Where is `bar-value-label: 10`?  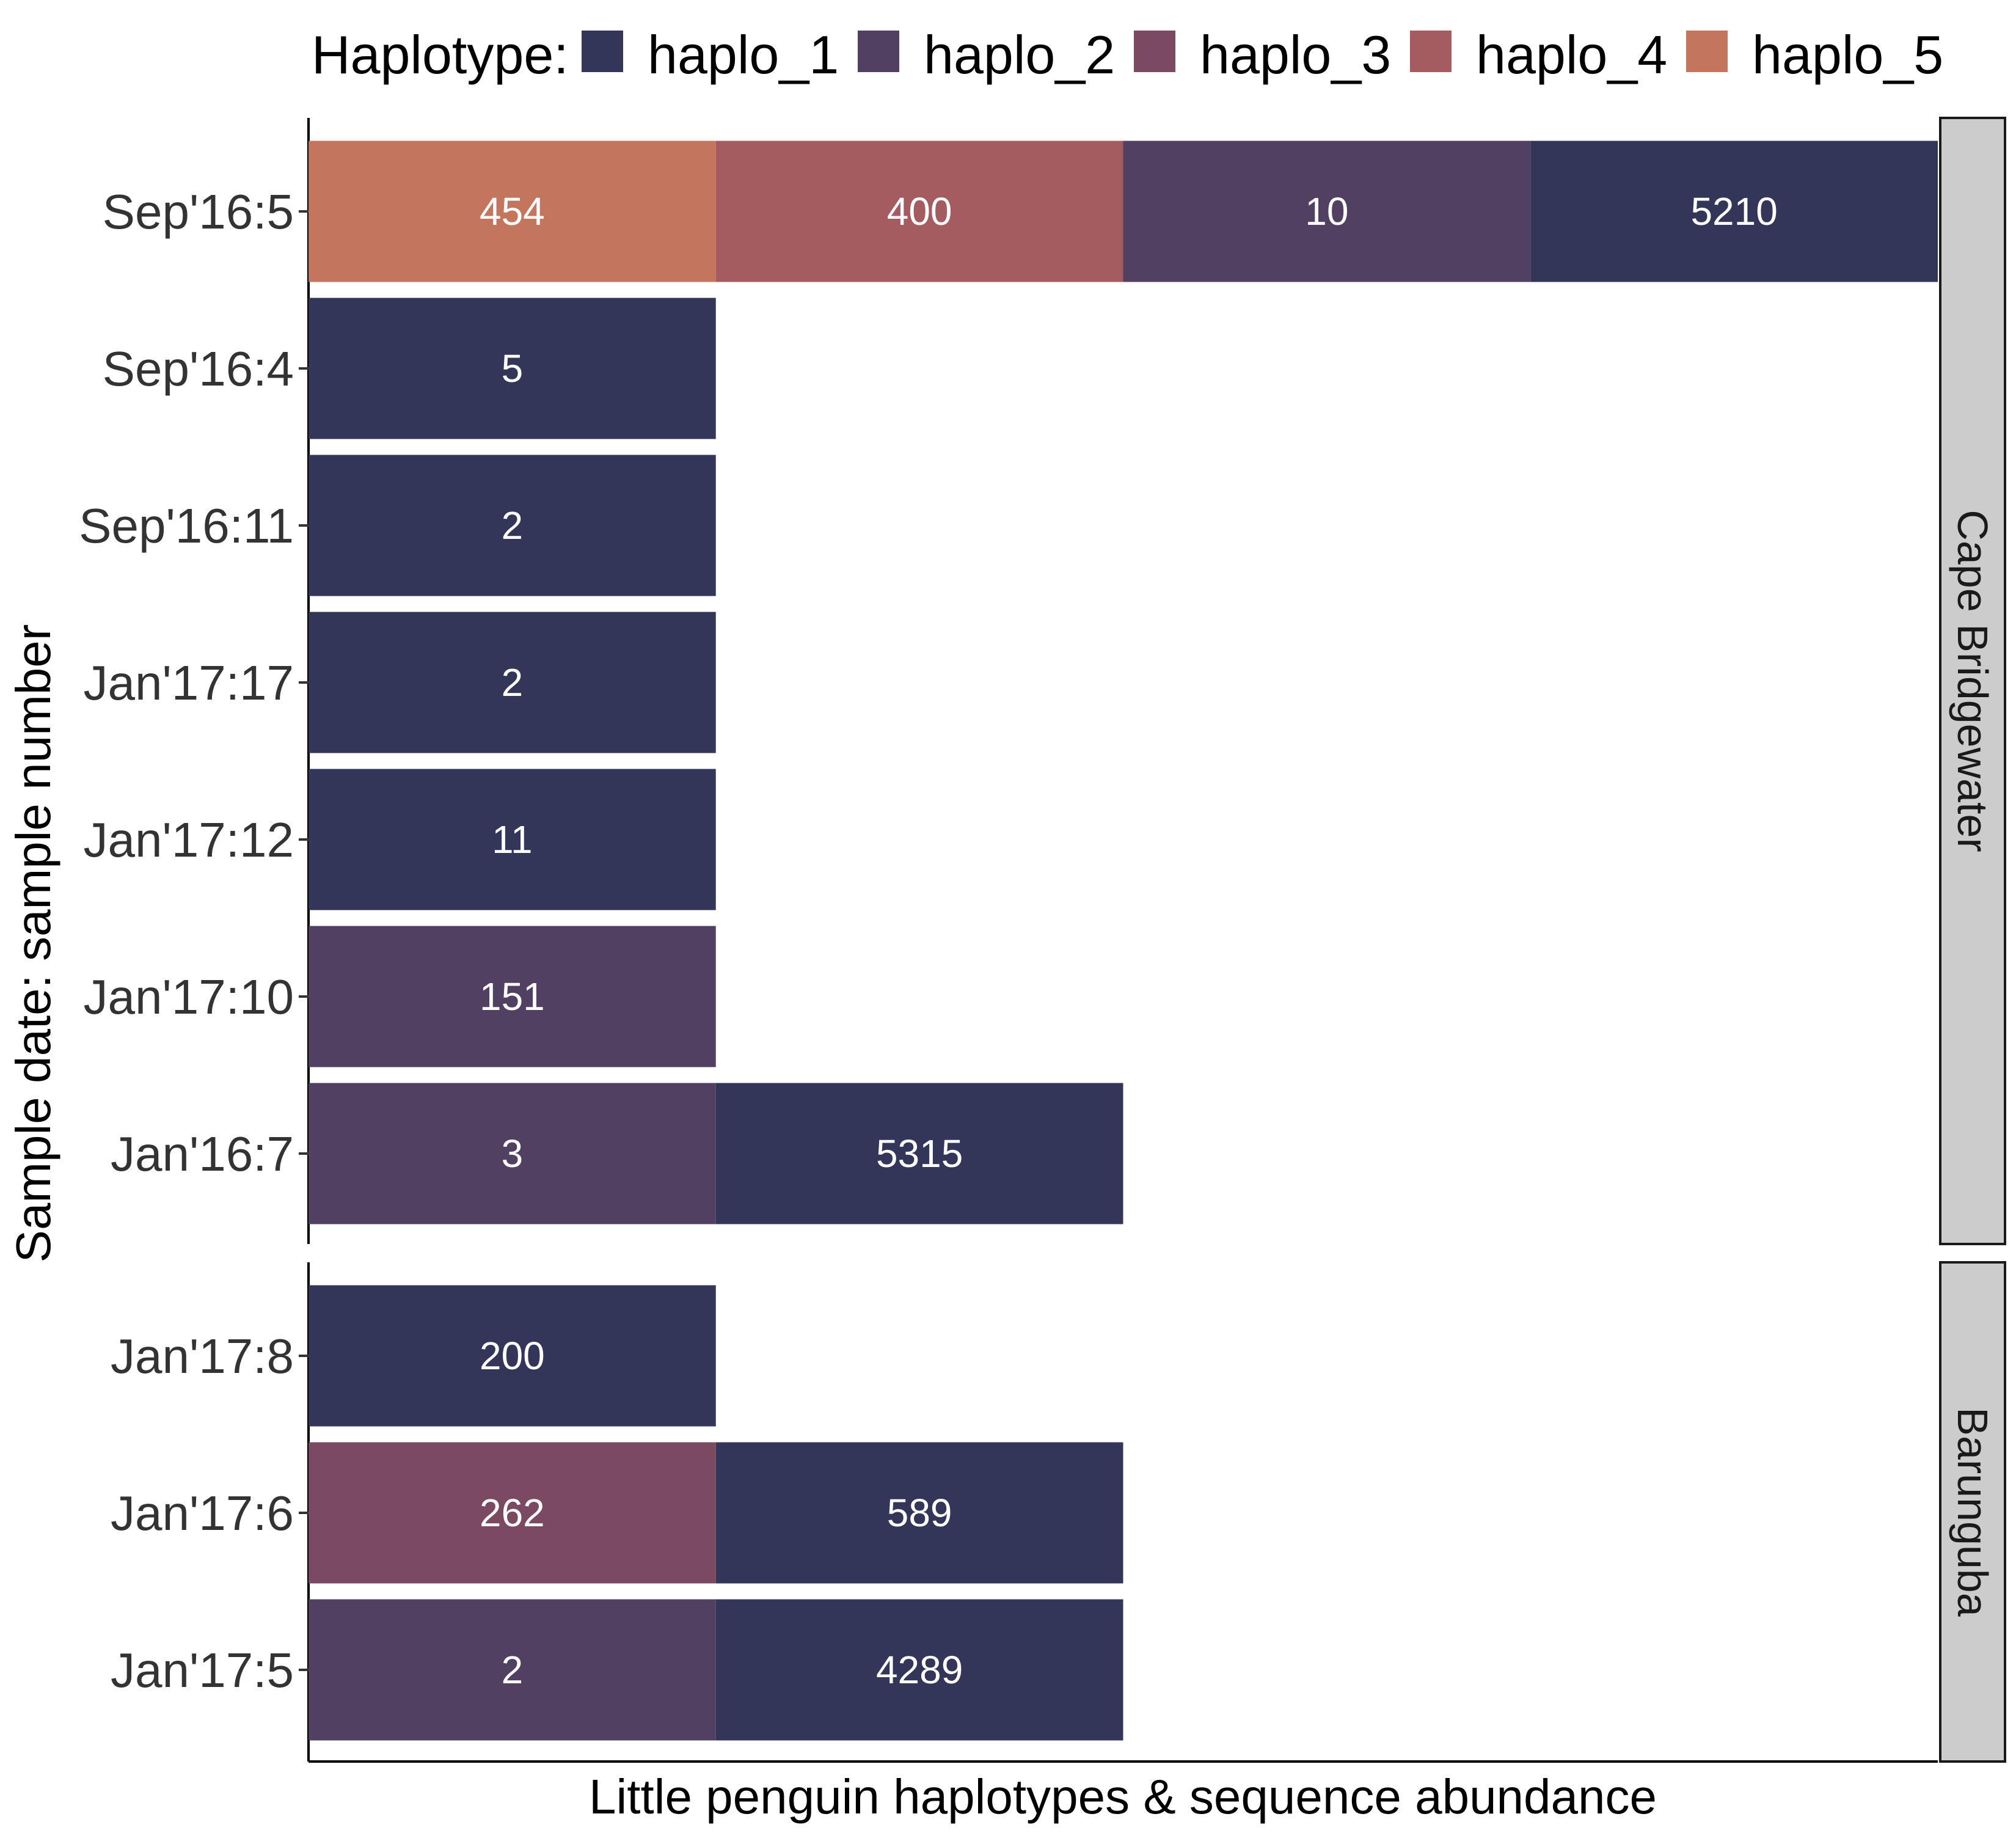
bar-value-label: 10 is located at coordinates (1326, 211).